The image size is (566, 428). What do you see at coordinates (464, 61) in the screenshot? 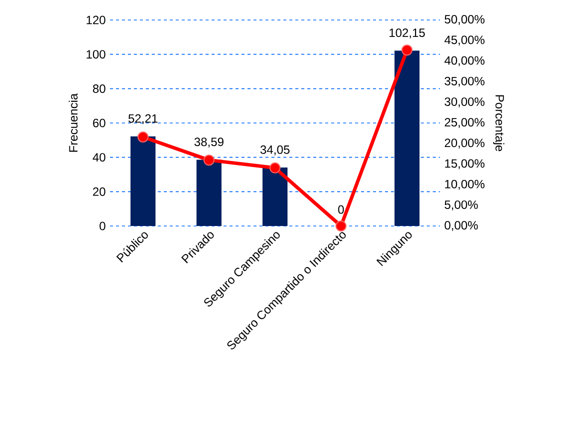
I see `y2-tick-label: 40,00%` at bounding box center [464, 61].